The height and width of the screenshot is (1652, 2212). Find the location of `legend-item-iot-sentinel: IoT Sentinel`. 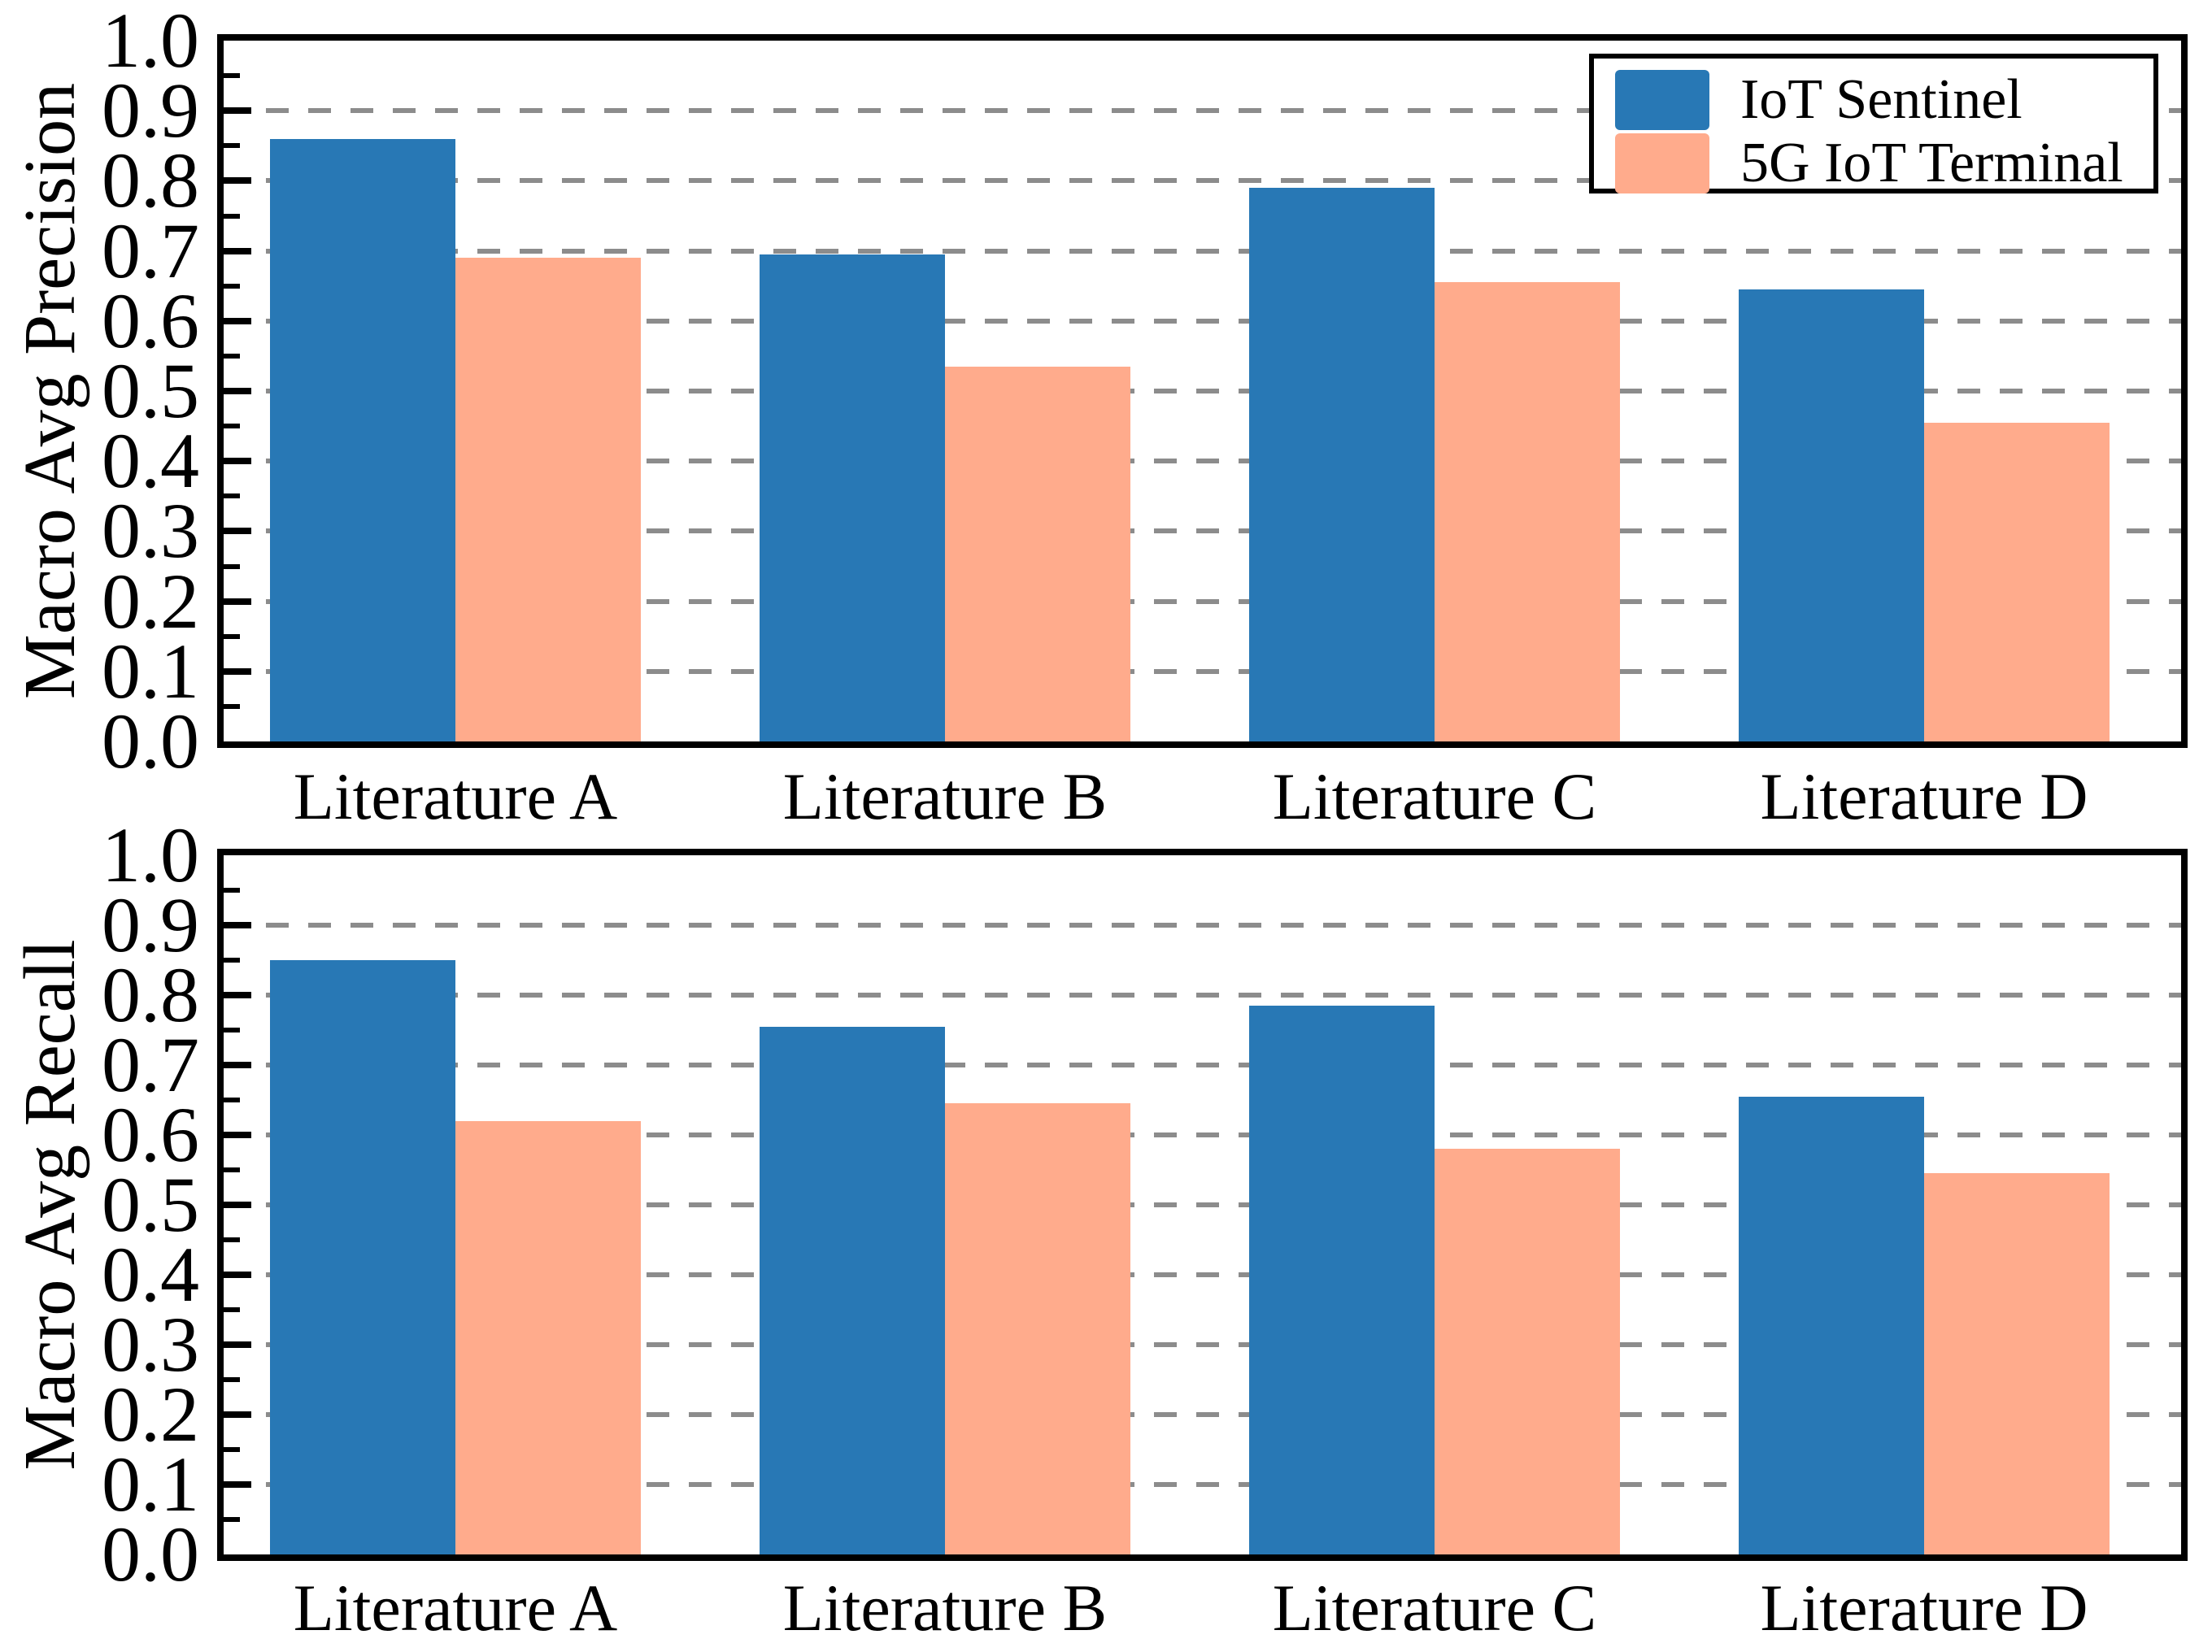

legend-item-iot-sentinel: IoT Sentinel is located at coordinates (1872, 100).